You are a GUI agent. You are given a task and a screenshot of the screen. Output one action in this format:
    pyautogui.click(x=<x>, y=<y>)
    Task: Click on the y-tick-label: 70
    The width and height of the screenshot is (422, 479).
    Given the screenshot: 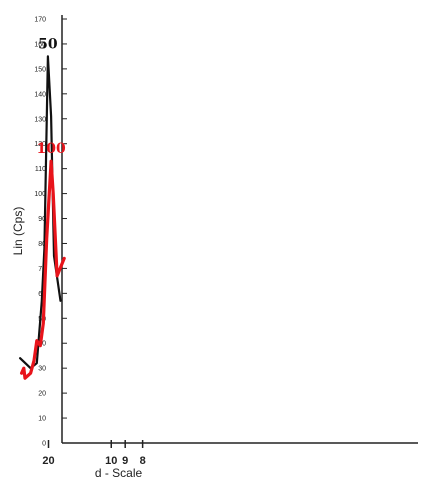 What is the action you would take?
    pyautogui.click(x=42, y=269)
    